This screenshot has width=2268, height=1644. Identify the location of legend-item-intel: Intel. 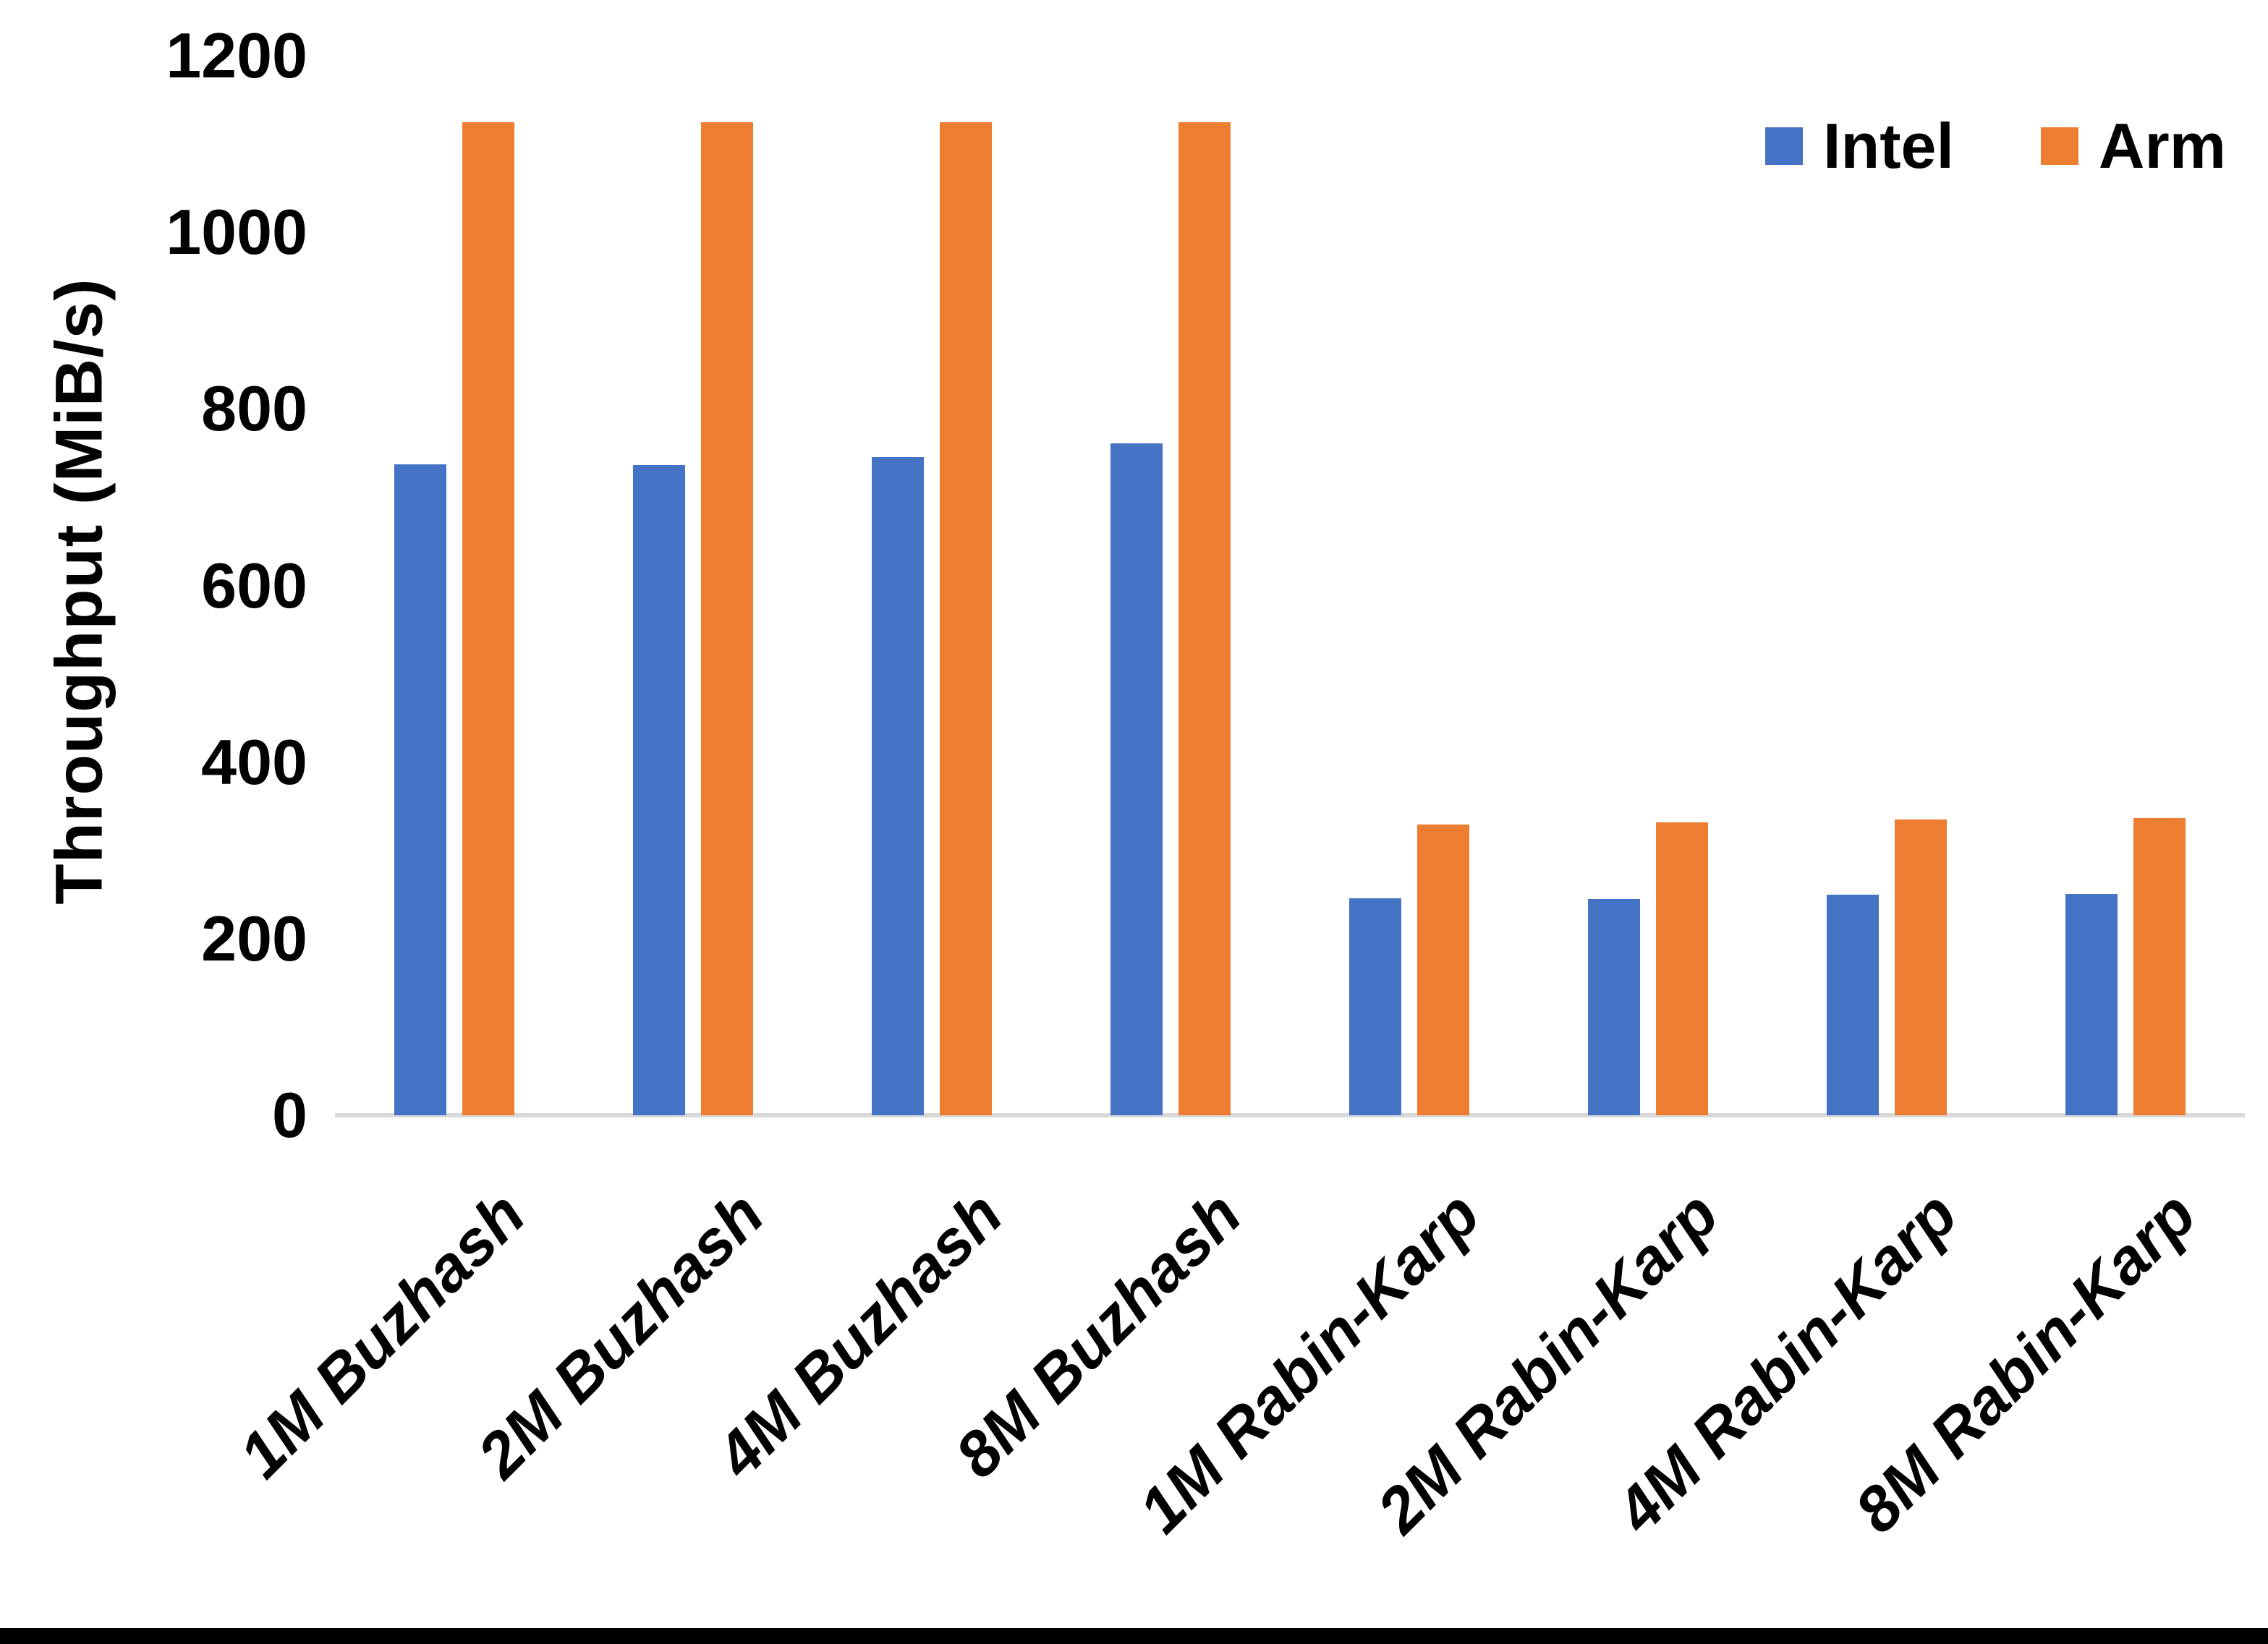
(1859, 146).